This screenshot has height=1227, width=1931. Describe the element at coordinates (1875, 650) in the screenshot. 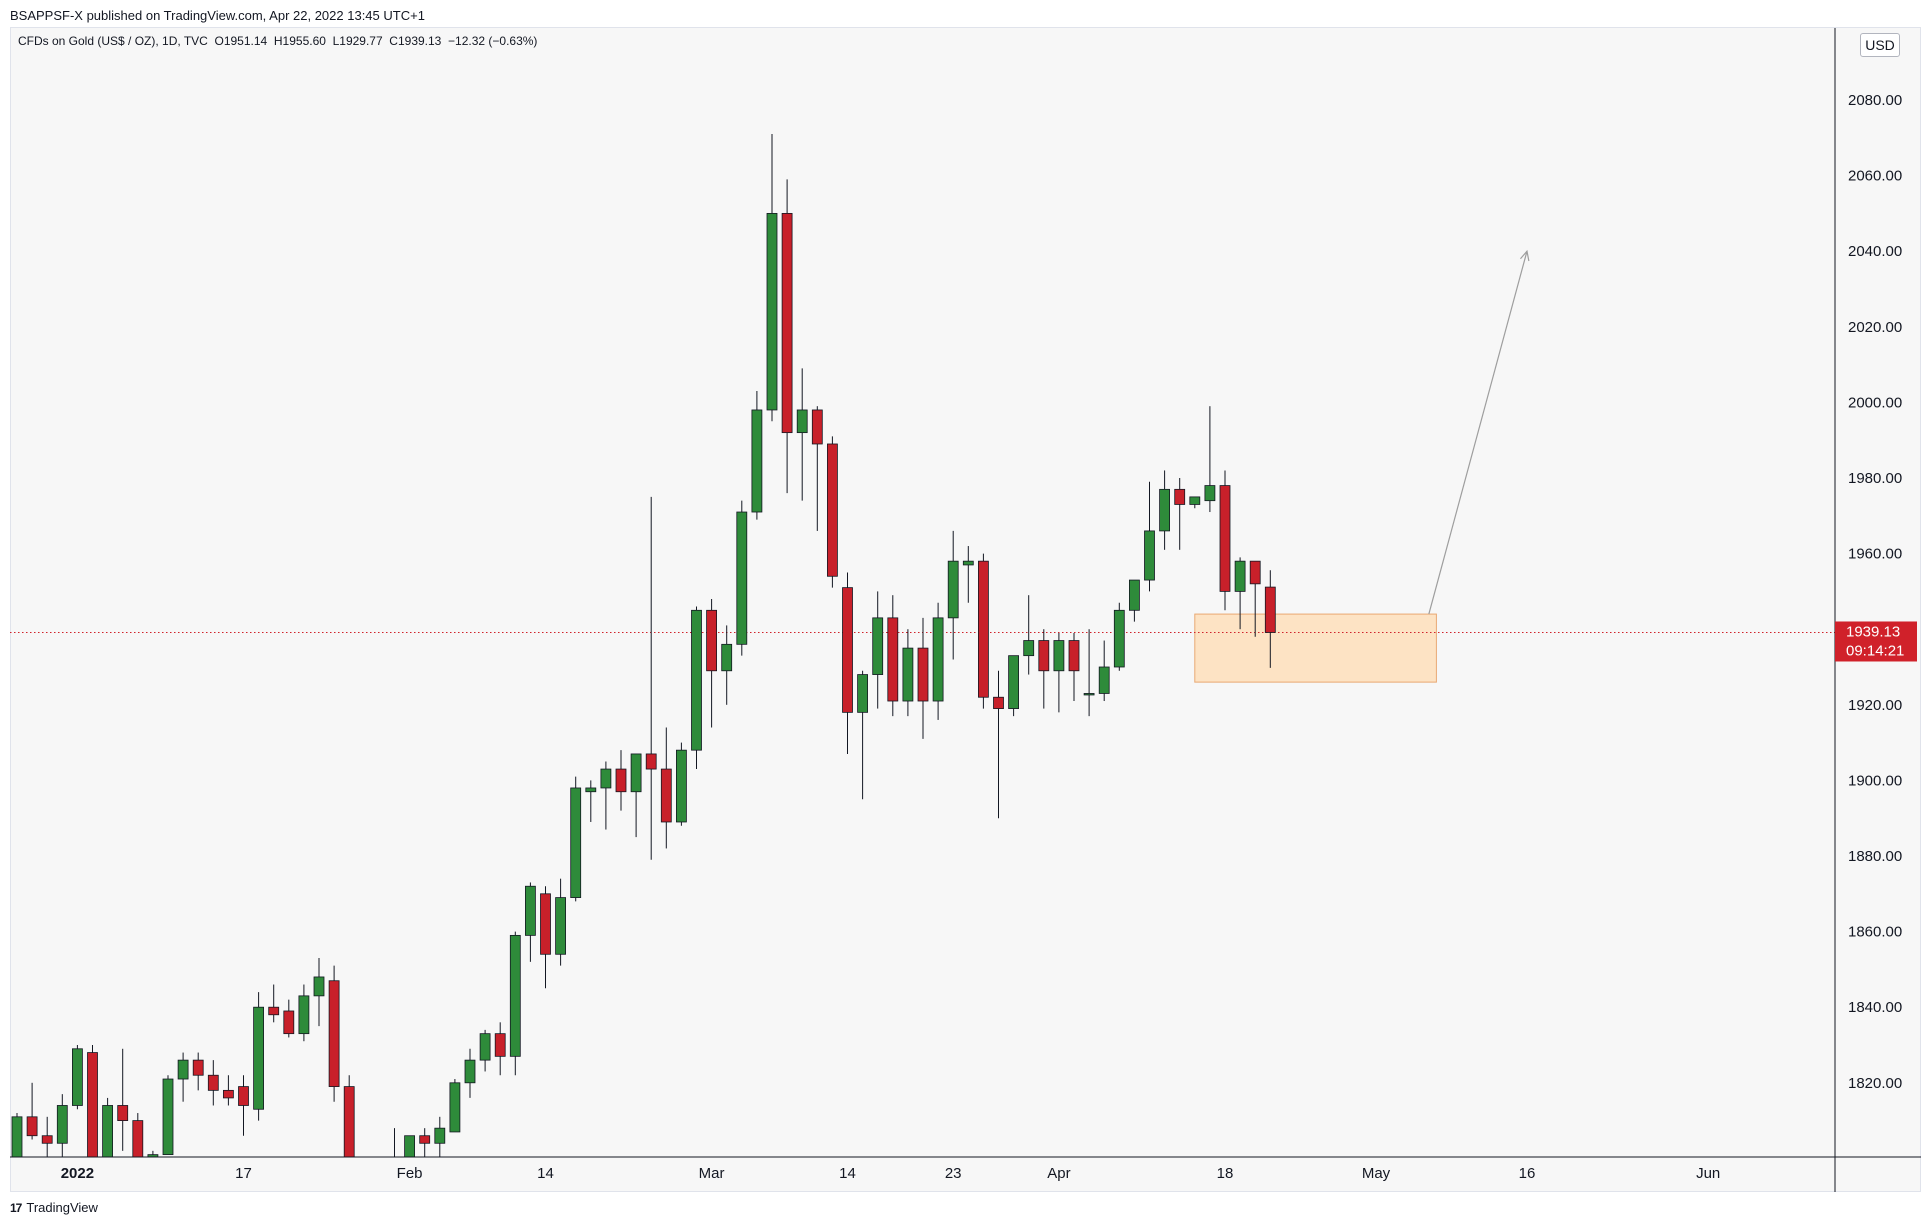

I see `bar-countdown: 09:14:21` at that location.